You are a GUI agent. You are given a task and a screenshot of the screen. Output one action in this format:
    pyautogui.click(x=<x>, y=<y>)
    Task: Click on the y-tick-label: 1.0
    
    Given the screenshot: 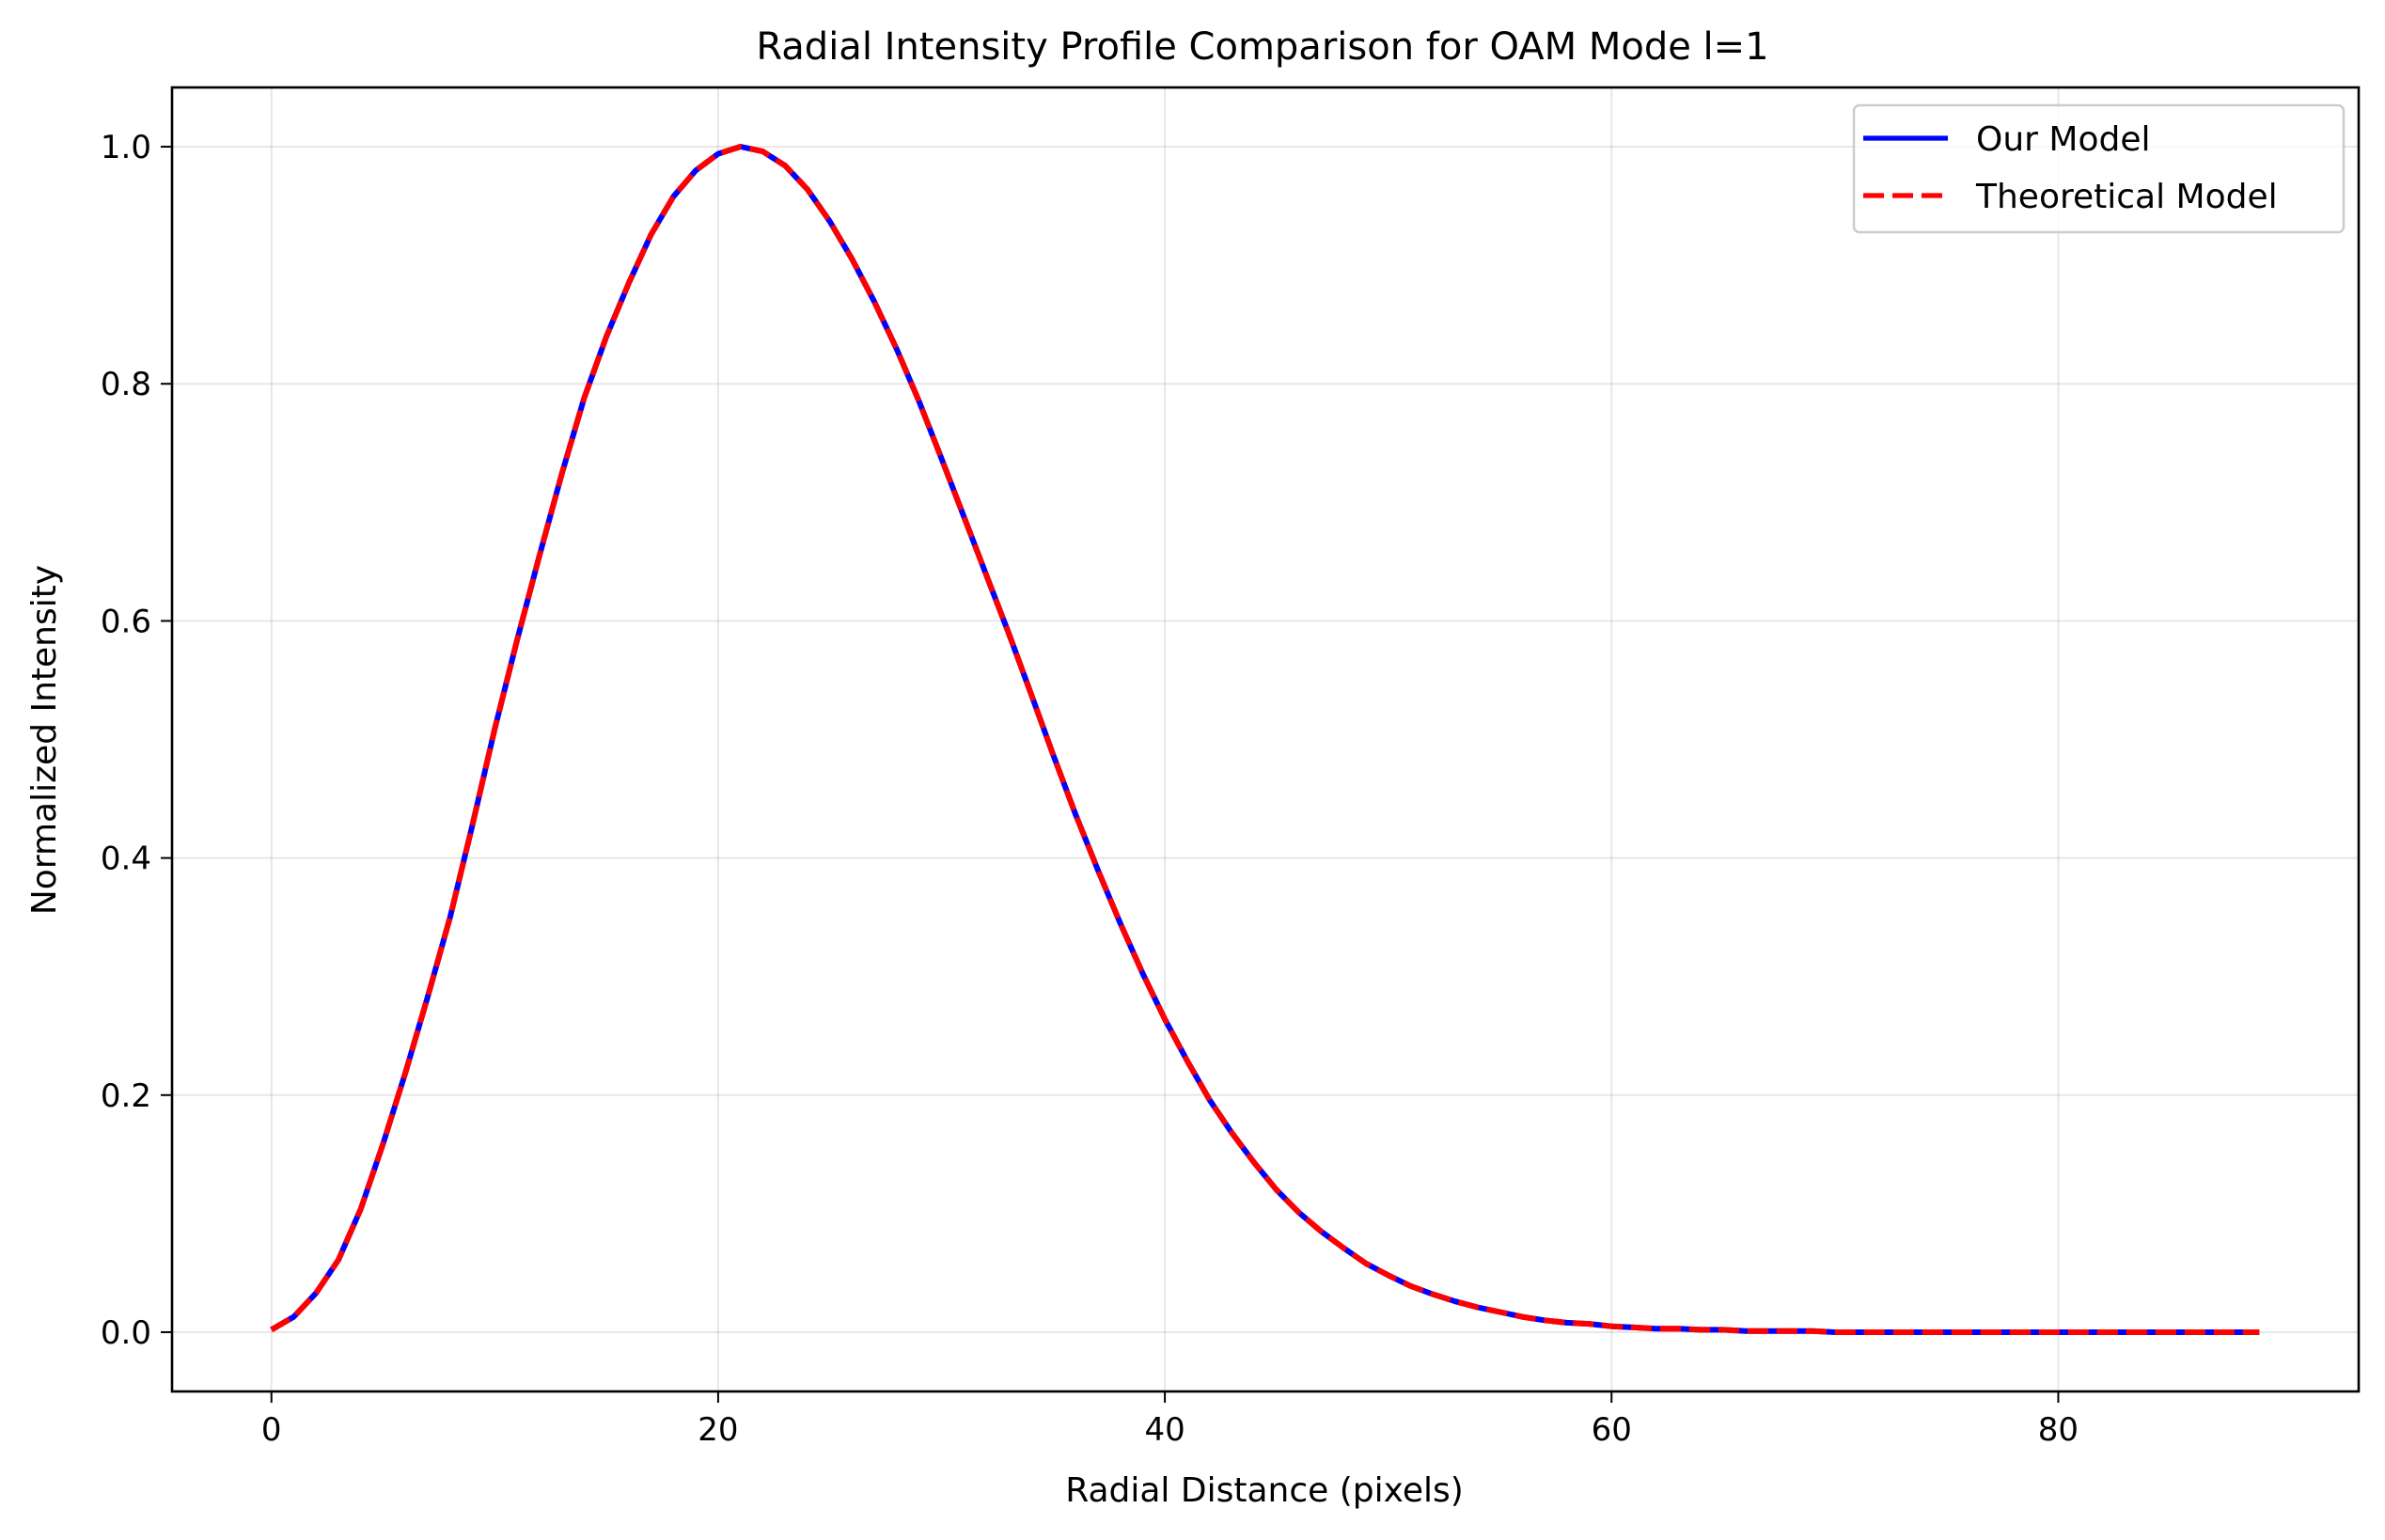 What is the action you would take?
    pyautogui.click(x=126, y=148)
    